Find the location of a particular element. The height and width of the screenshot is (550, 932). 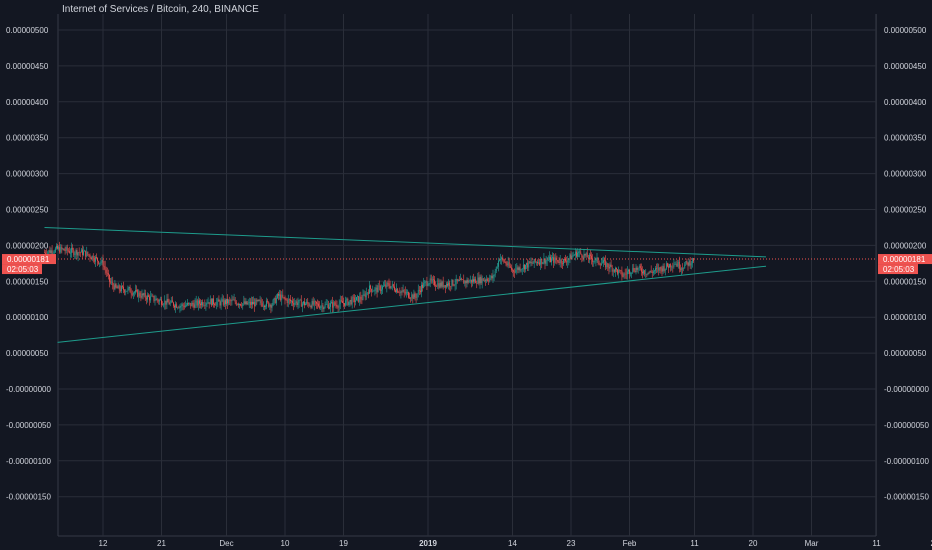

price-tag-right is located at coordinates (905, 259).